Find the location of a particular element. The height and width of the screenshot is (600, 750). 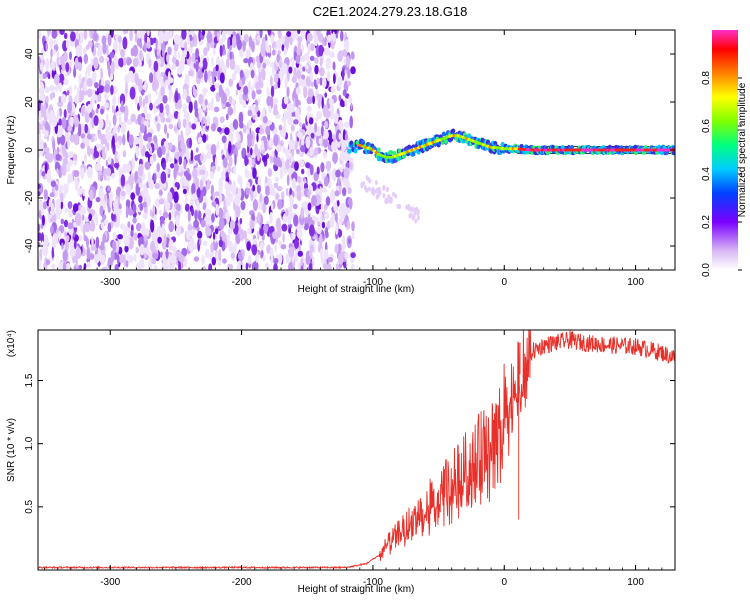

colorbar-tick-label: 0.0 is located at coordinates (706, 270).